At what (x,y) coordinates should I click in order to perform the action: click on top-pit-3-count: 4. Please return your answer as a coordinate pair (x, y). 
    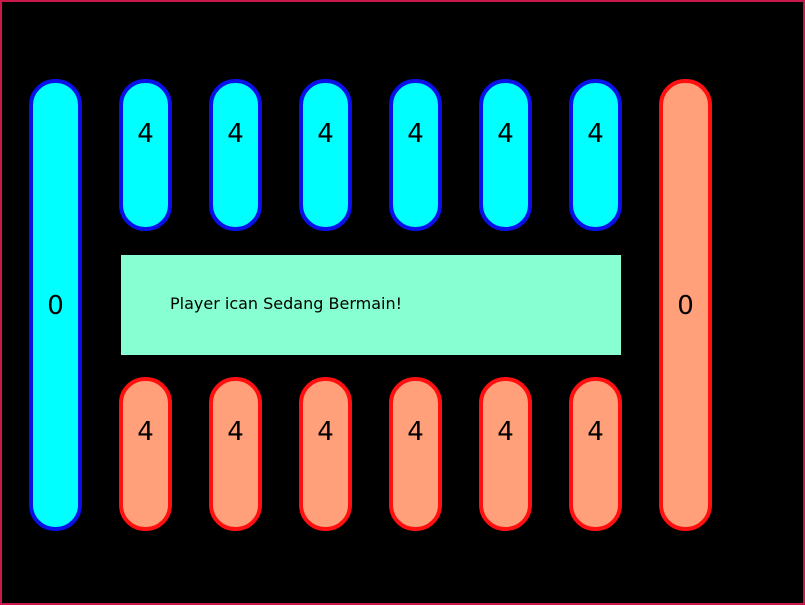
    Looking at the image, I should click on (325, 134).